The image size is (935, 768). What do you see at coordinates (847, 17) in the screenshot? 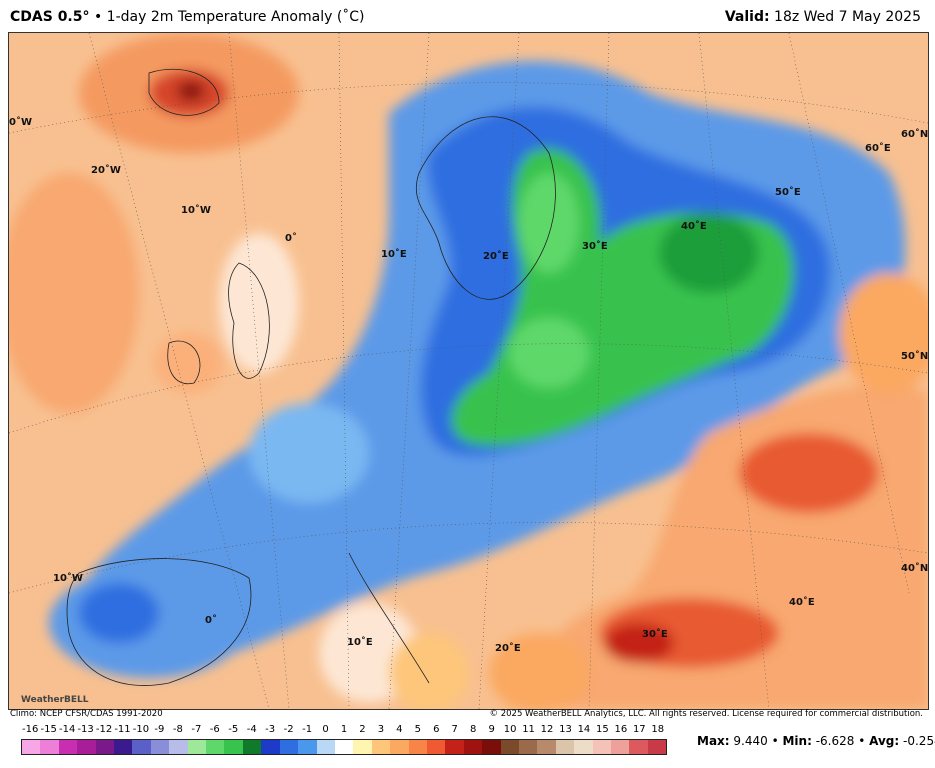
I see `valid-time-value: 18z Wed 7 May 2025` at bounding box center [847, 17].